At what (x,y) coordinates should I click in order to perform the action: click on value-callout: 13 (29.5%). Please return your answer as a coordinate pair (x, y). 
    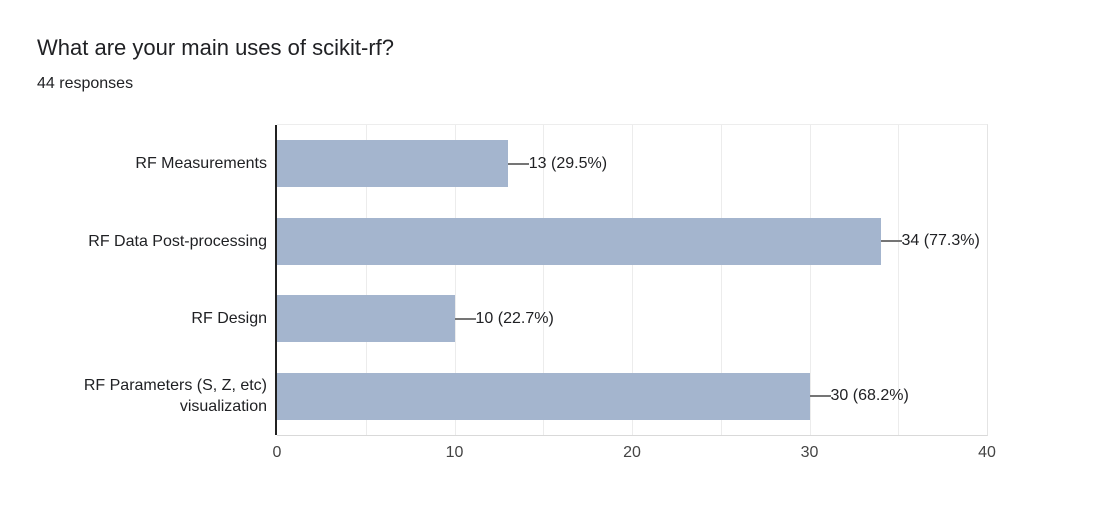
    Looking at the image, I should click on (557, 163).